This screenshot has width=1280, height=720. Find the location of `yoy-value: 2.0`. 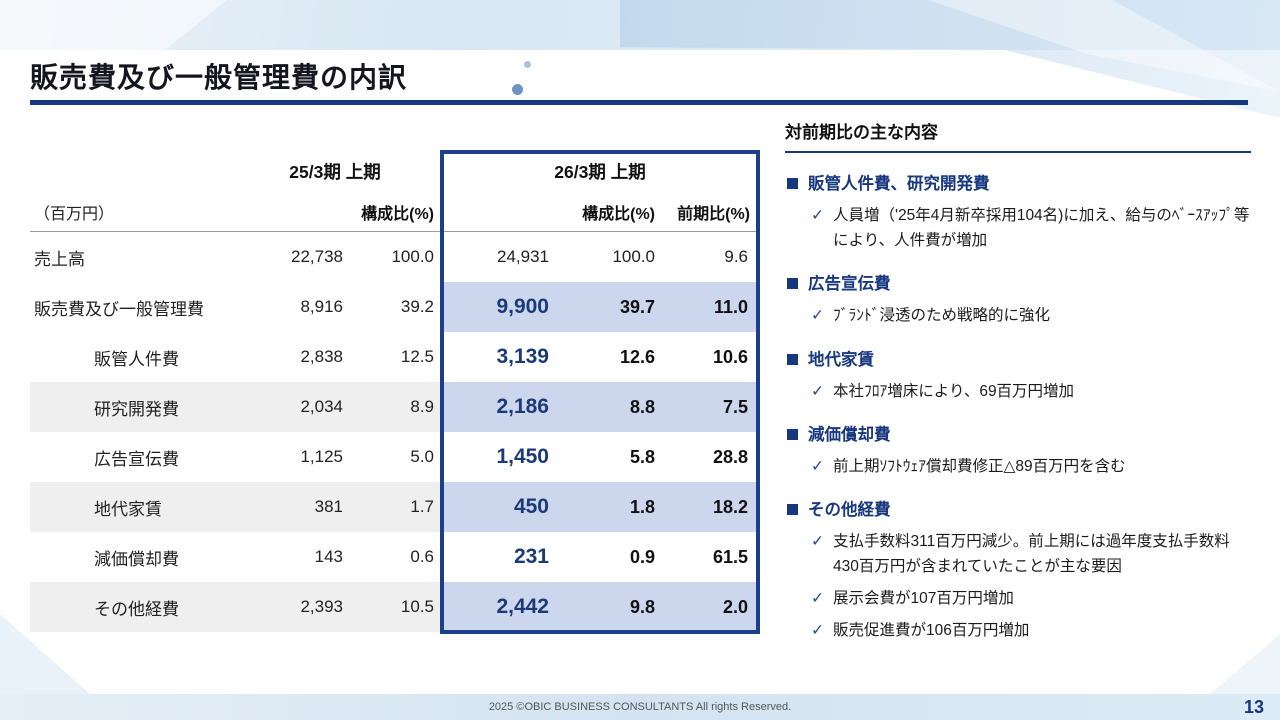

yoy-value: 2.0 is located at coordinates (712, 607).